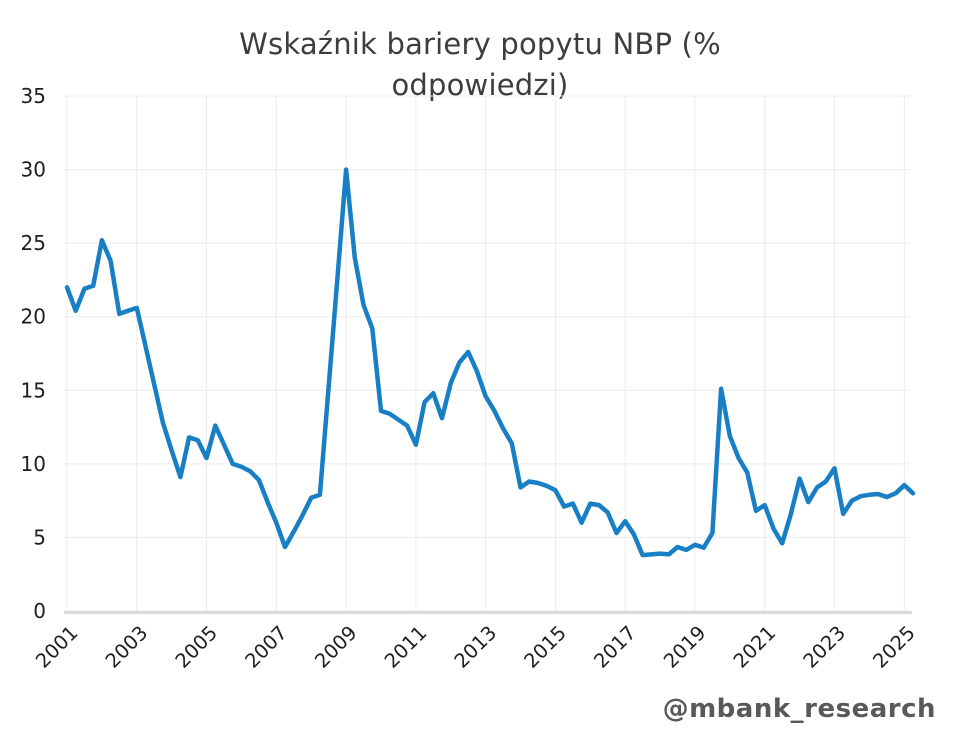 This screenshot has width=960, height=739. What do you see at coordinates (545, 646) in the screenshot?
I see `x-tick-label: 2015` at bounding box center [545, 646].